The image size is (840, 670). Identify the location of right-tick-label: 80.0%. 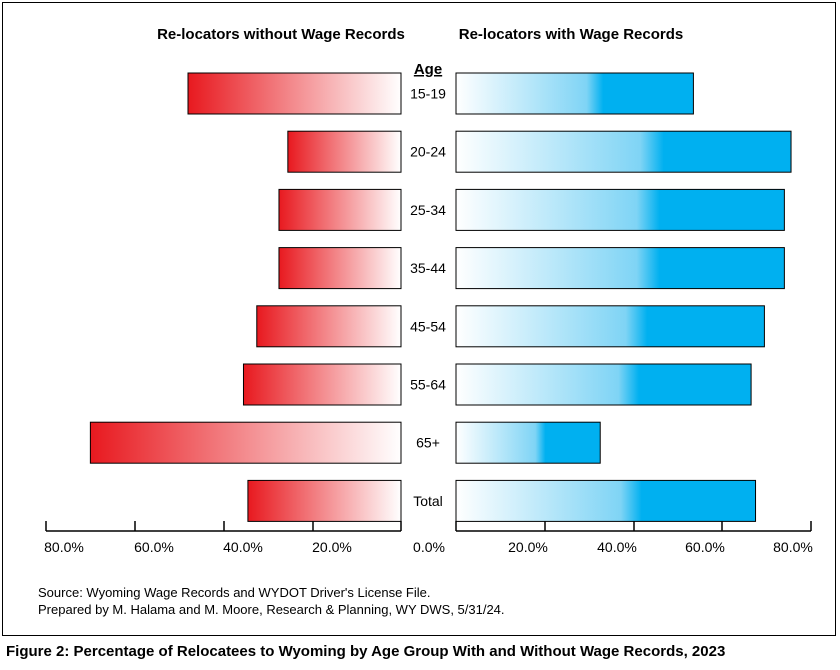
(793, 547).